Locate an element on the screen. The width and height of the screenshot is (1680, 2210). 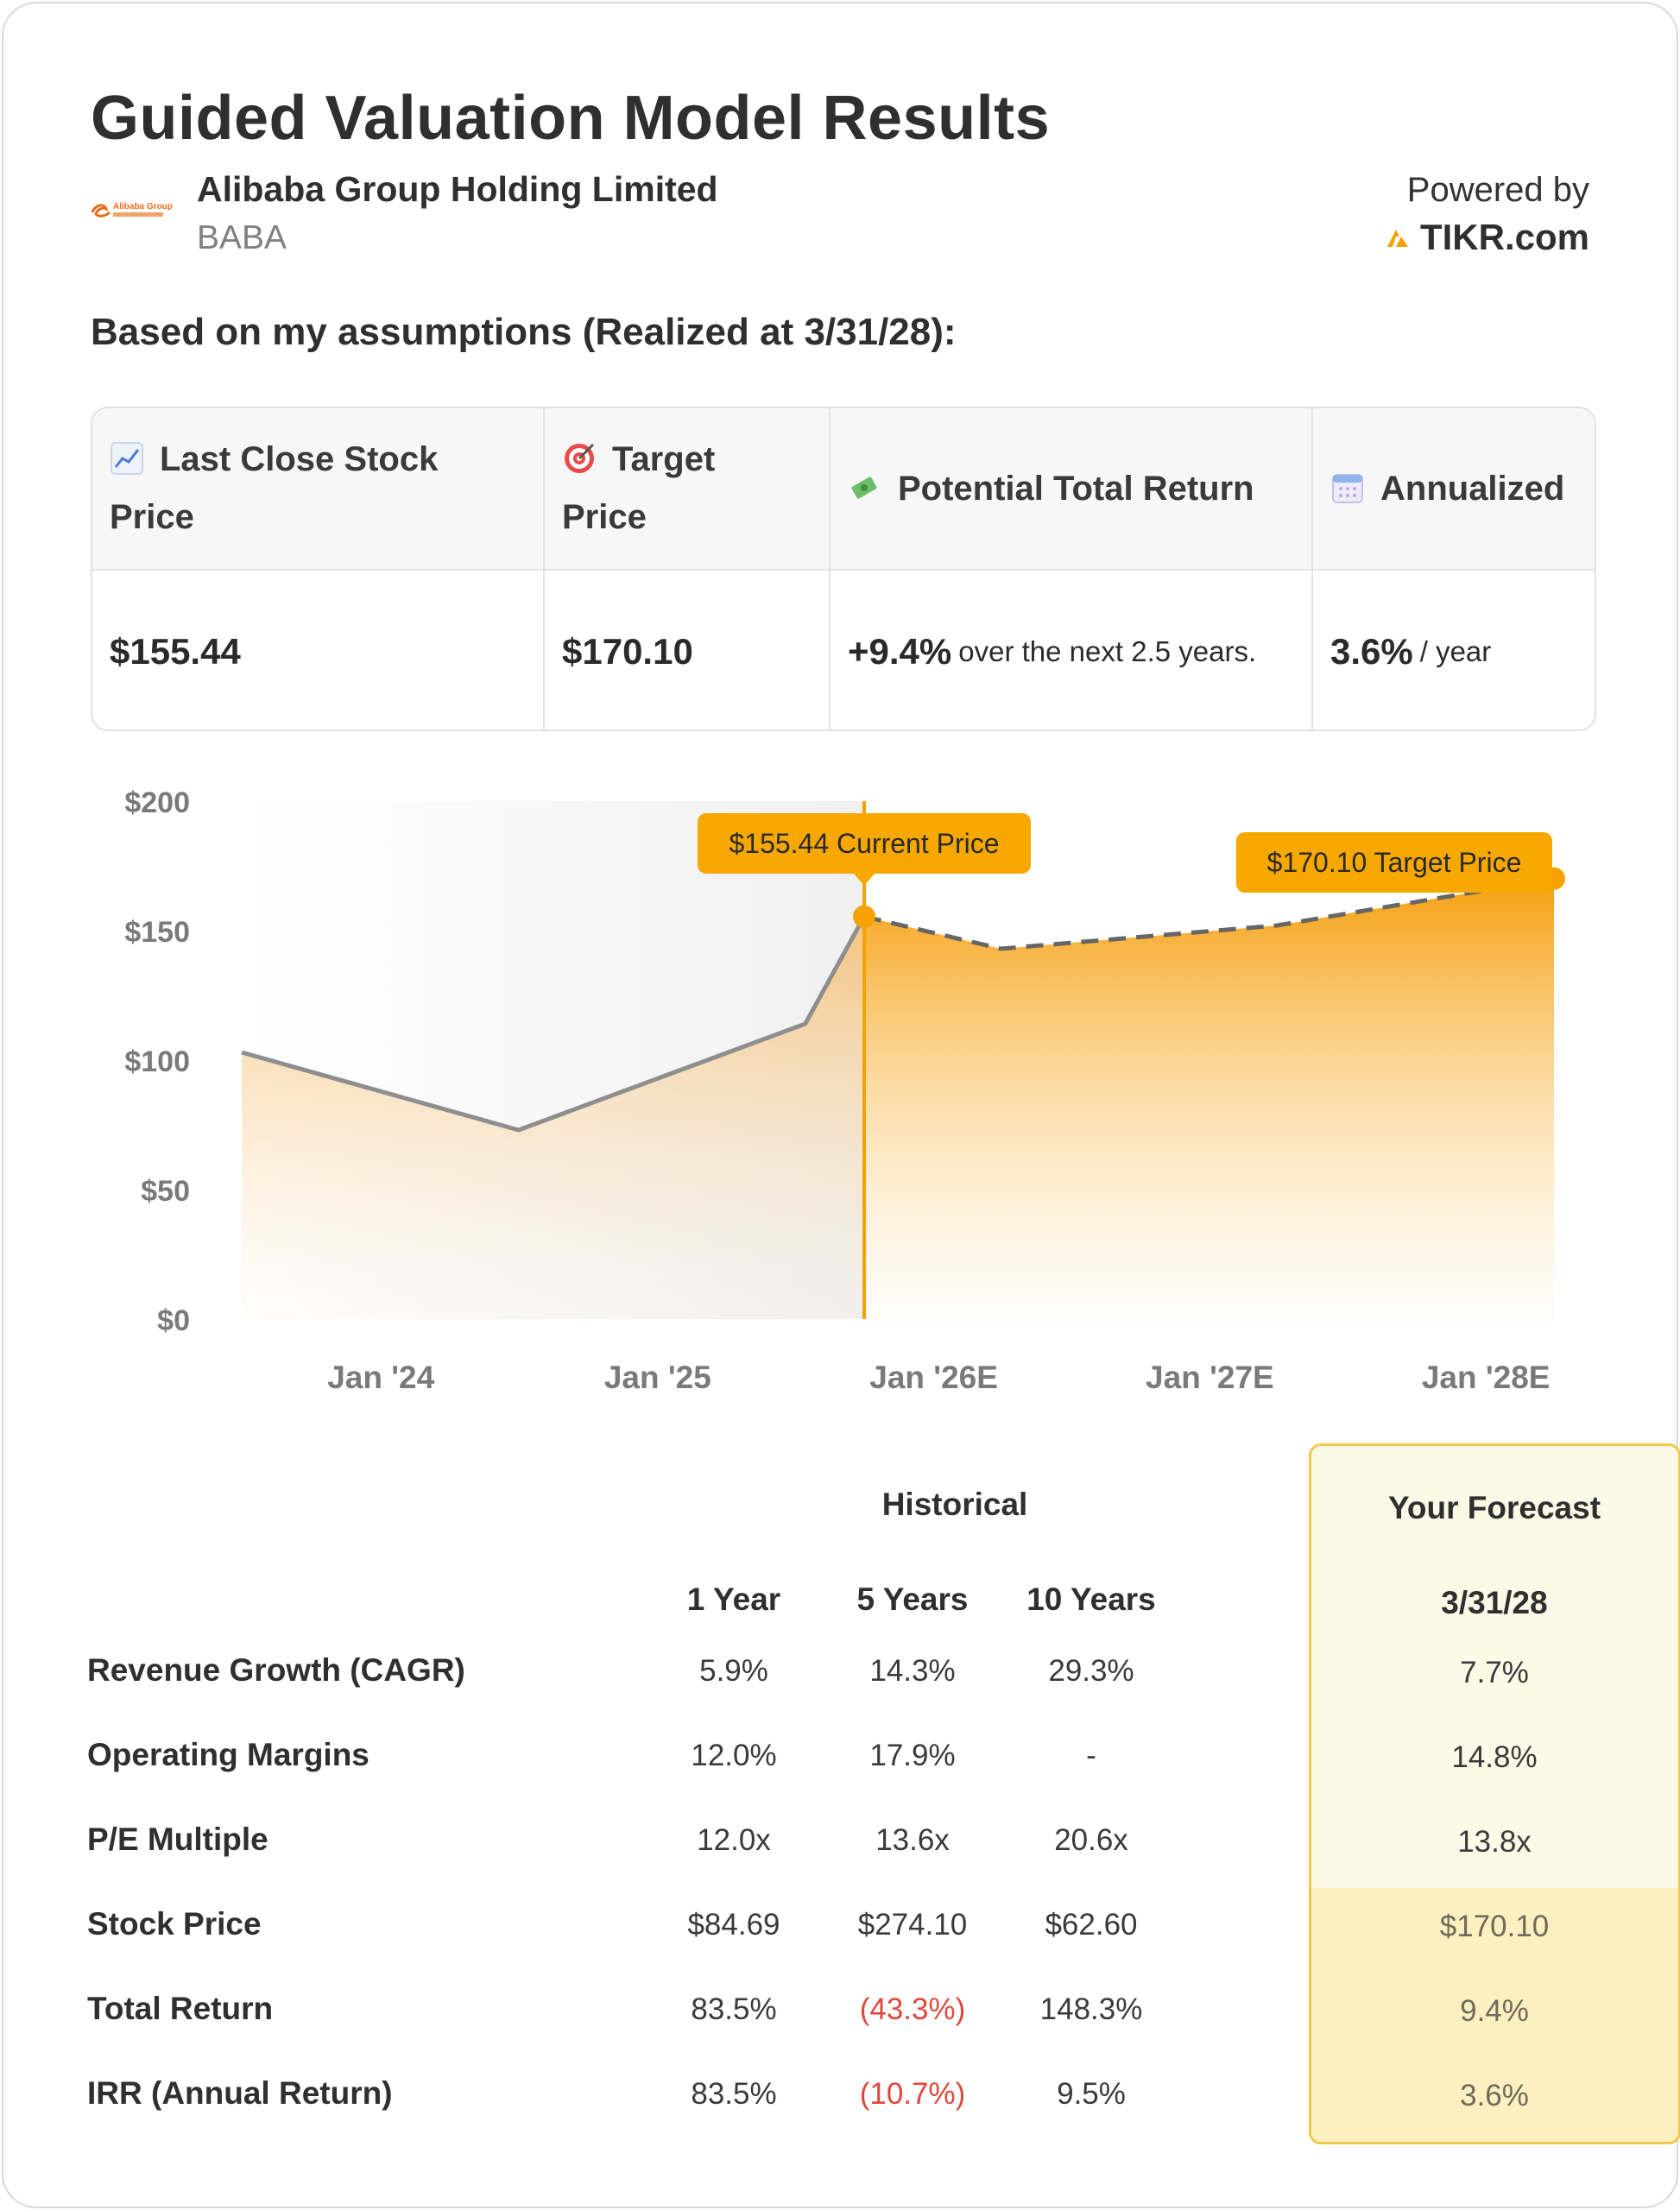
y-tick-label: $100 is located at coordinates (157, 1062).